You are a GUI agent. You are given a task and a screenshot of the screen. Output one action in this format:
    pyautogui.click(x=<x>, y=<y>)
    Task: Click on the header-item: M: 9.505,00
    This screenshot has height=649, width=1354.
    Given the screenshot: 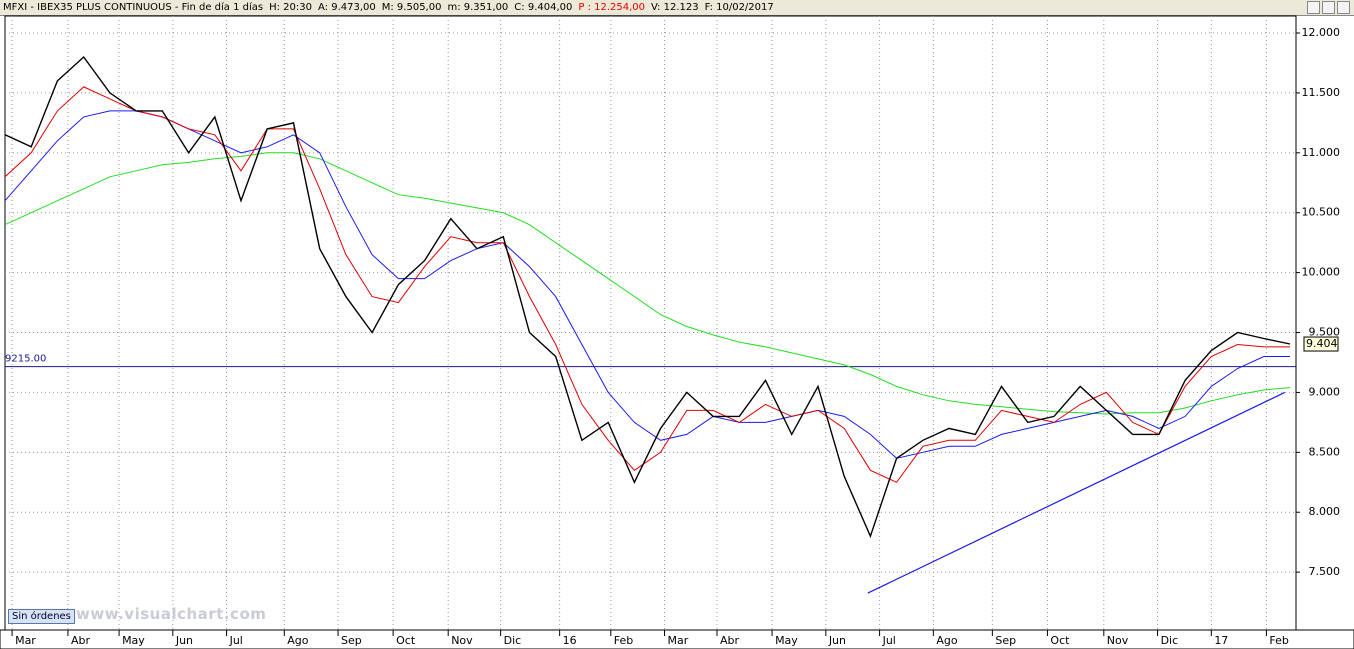 What is the action you would take?
    pyautogui.click(x=411, y=7)
    